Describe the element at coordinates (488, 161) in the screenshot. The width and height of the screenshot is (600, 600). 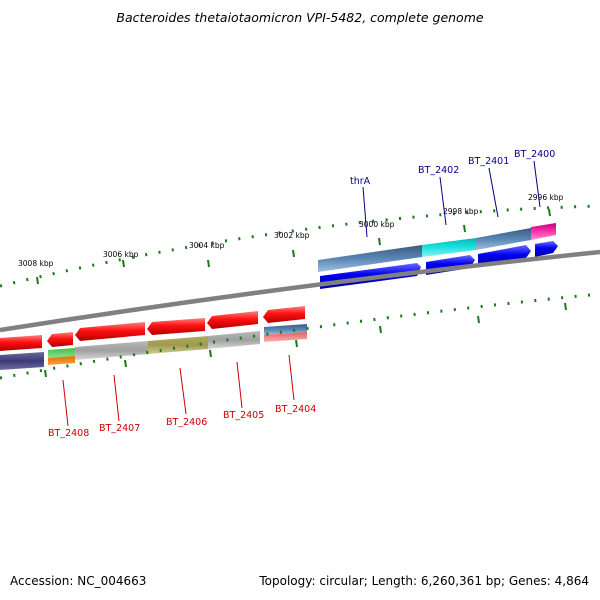
I see `gene-label-BT_2401: BT_2401` at that location.